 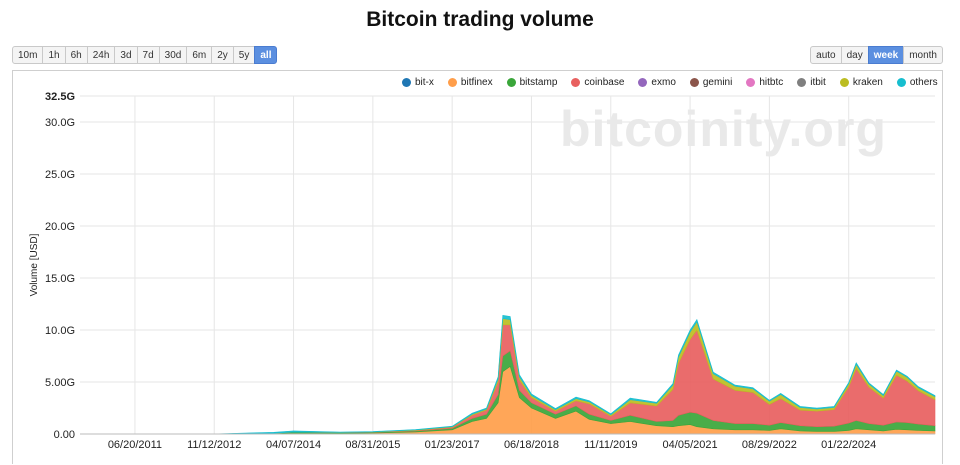 What do you see at coordinates (663, 82) in the screenshot?
I see `legend-label-exmo: exmo` at bounding box center [663, 82].